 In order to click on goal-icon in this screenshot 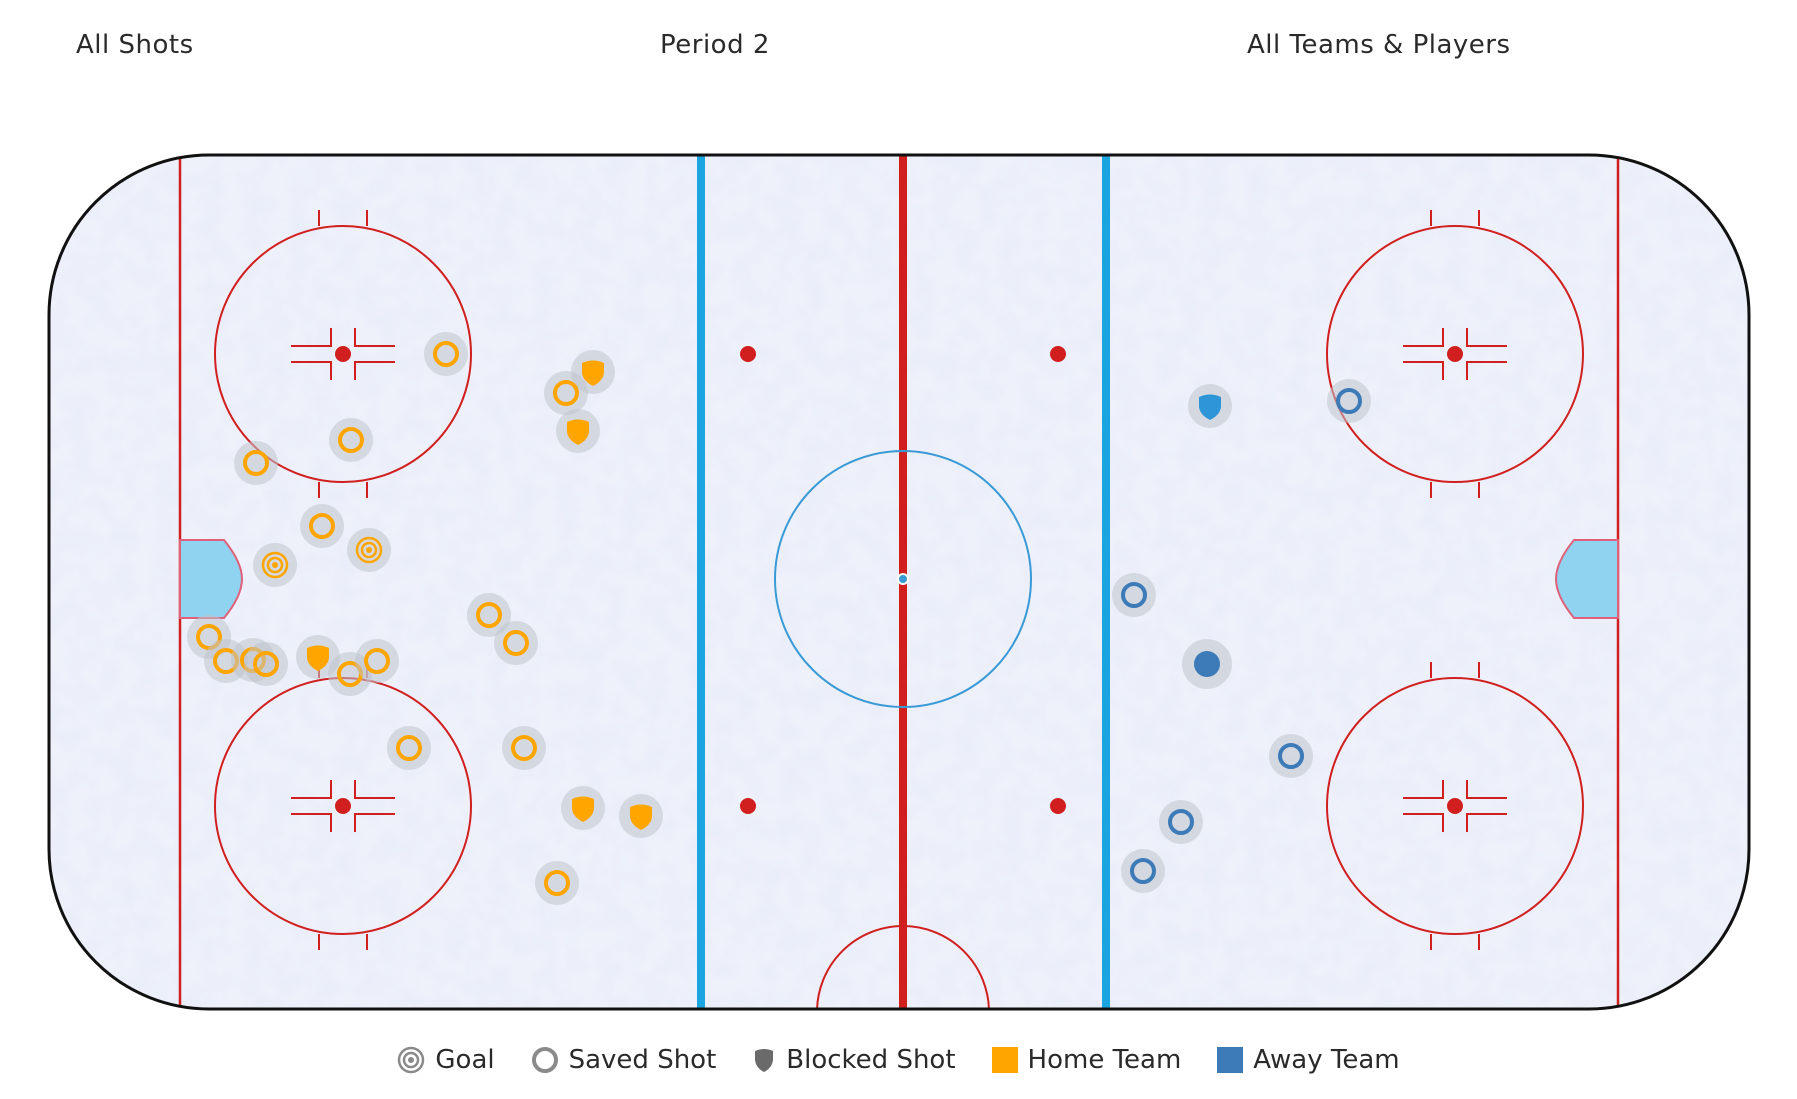, I will do `click(411, 1060)`.